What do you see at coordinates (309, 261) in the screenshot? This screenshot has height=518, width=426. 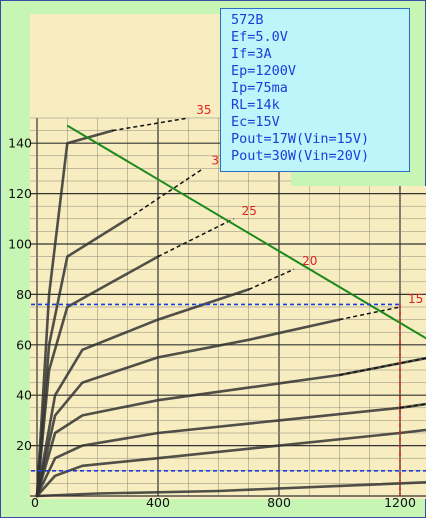 I see `curve-label-20: 20` at bounding box center [309, 261].